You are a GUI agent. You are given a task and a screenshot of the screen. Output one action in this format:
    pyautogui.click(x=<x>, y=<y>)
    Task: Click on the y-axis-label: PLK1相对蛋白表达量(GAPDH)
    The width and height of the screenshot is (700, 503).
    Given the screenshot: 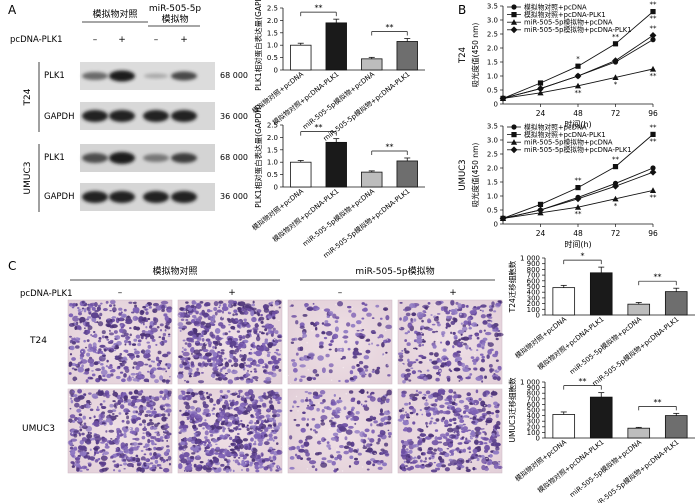 What is the action you would take?
    pyautogui.click(x=258, y=156)
    